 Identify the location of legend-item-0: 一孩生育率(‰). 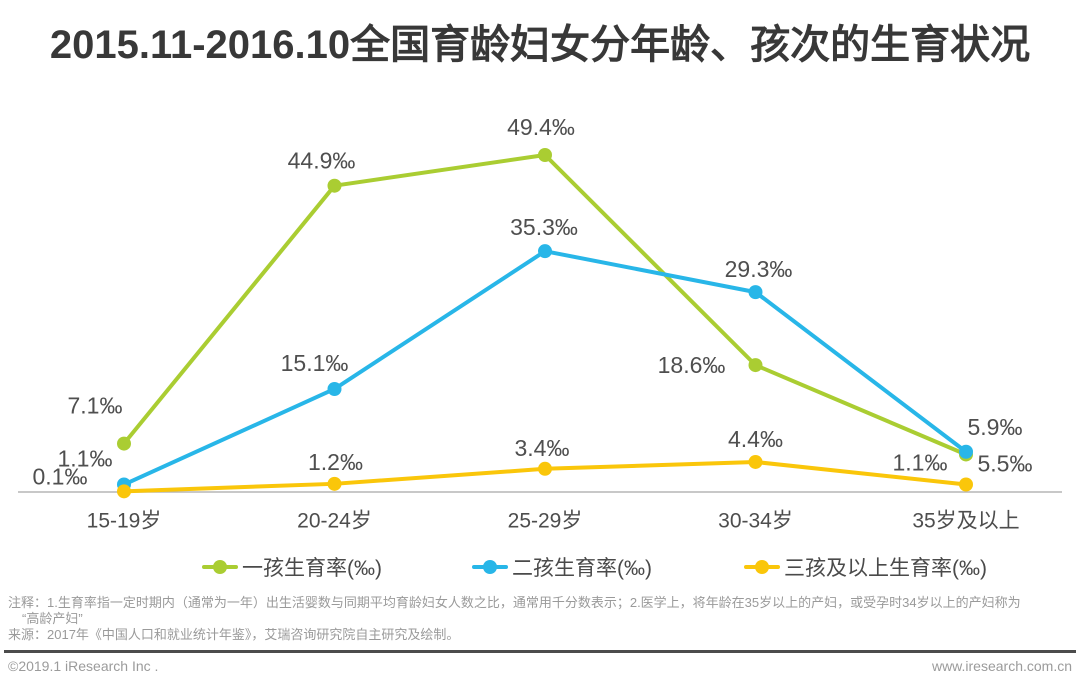
(292, 567).